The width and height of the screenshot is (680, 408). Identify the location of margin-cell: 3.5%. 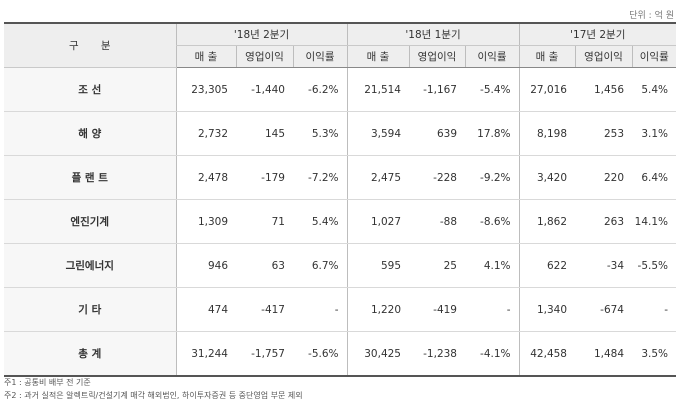
(654, 354).